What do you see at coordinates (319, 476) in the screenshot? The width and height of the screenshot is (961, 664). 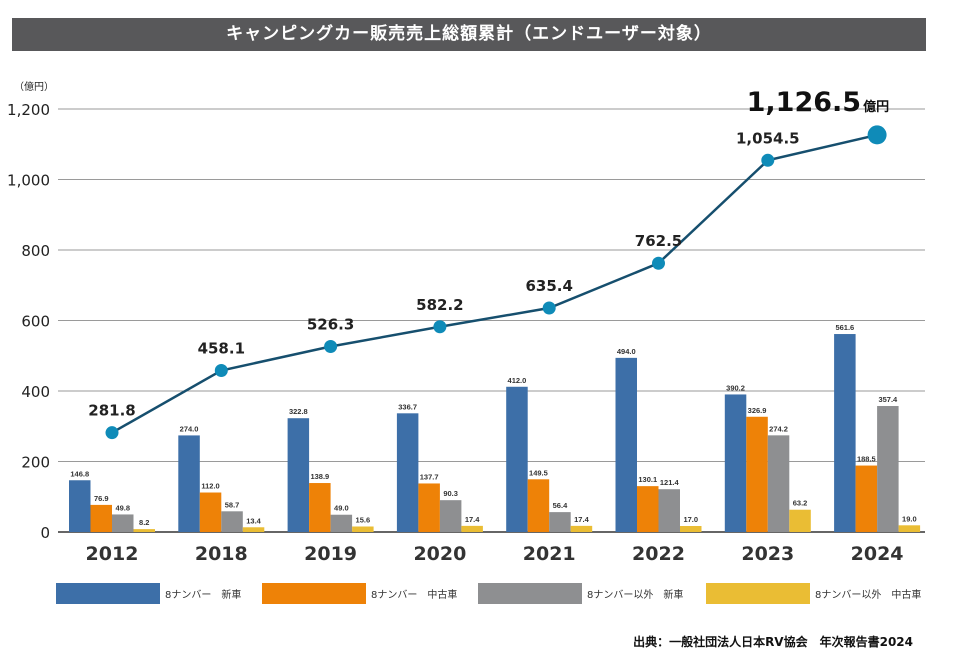 I see `bar-data-label: 138.9` at bounding box center [319, 476].